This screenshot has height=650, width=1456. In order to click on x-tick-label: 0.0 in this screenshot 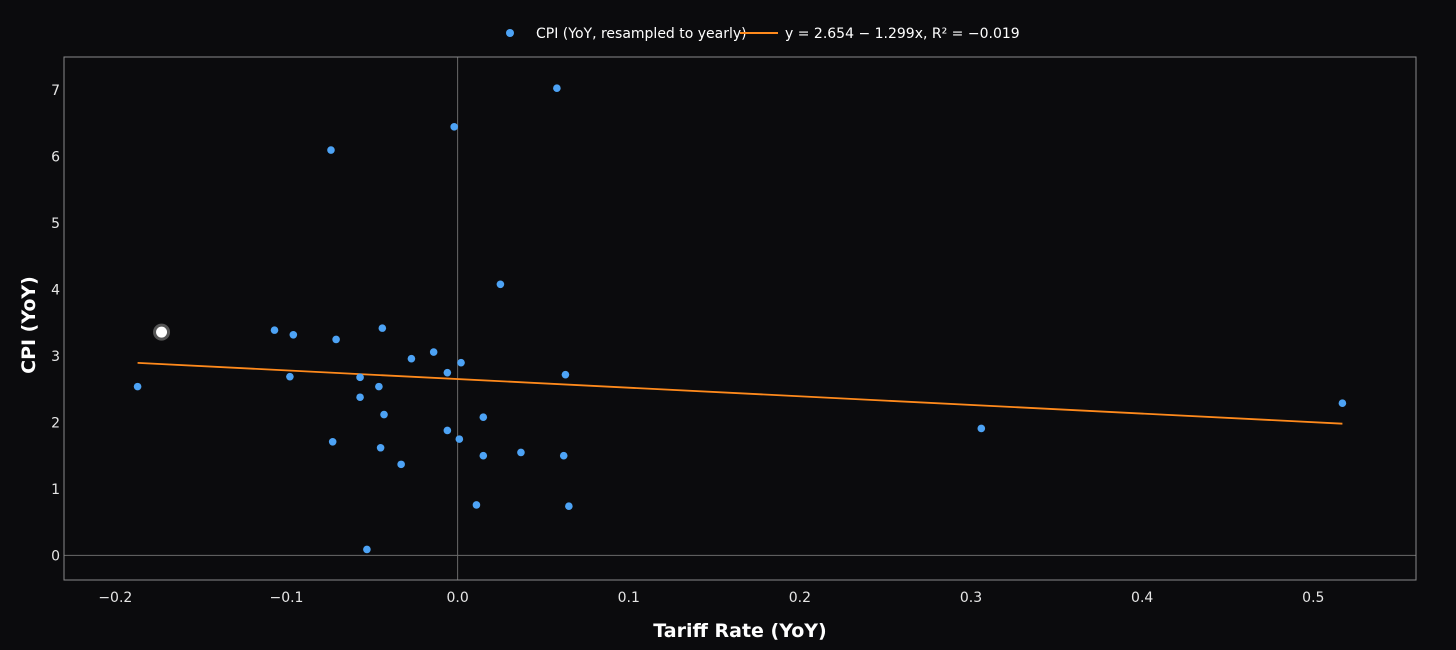, I will do `click(457, 598)`.